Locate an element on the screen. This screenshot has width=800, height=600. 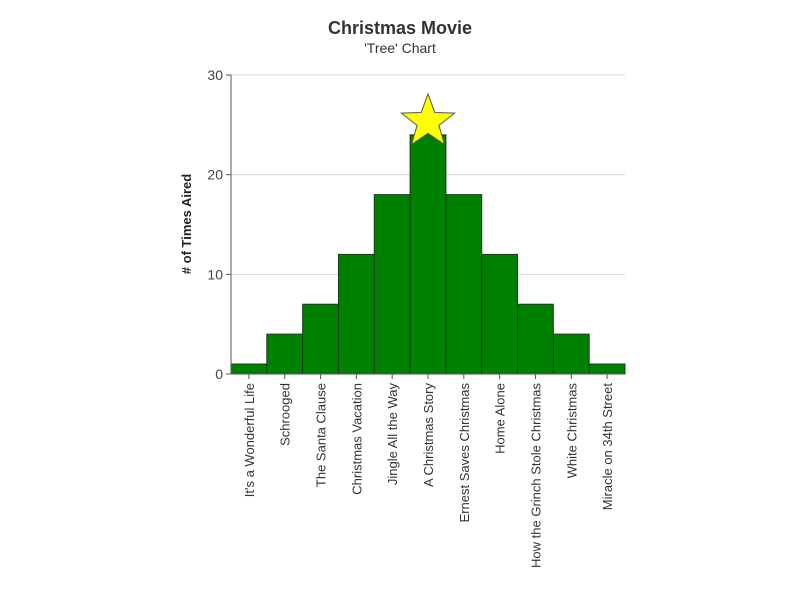
chart-title: Christmas Movie is located at coordinates (400, 28).